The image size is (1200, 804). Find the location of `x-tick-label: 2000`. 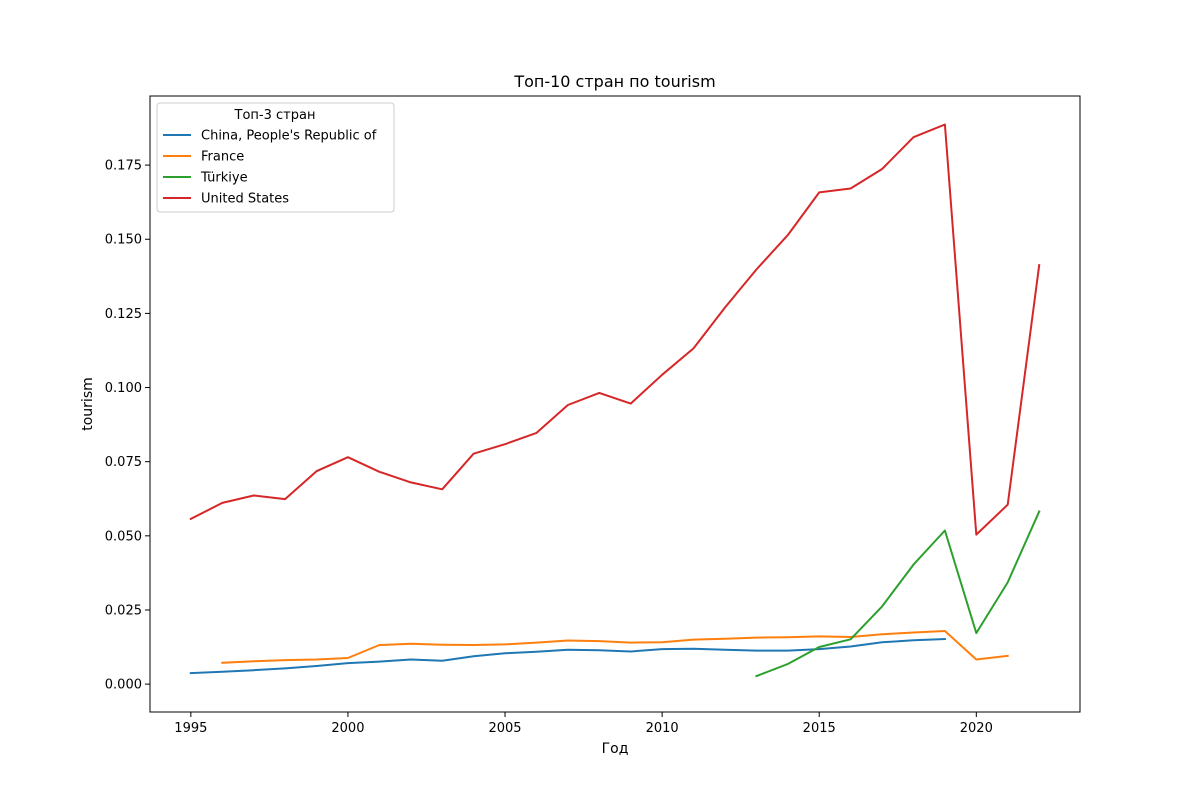

x-tick-label: 2000 is located at coordinates (347, 728).